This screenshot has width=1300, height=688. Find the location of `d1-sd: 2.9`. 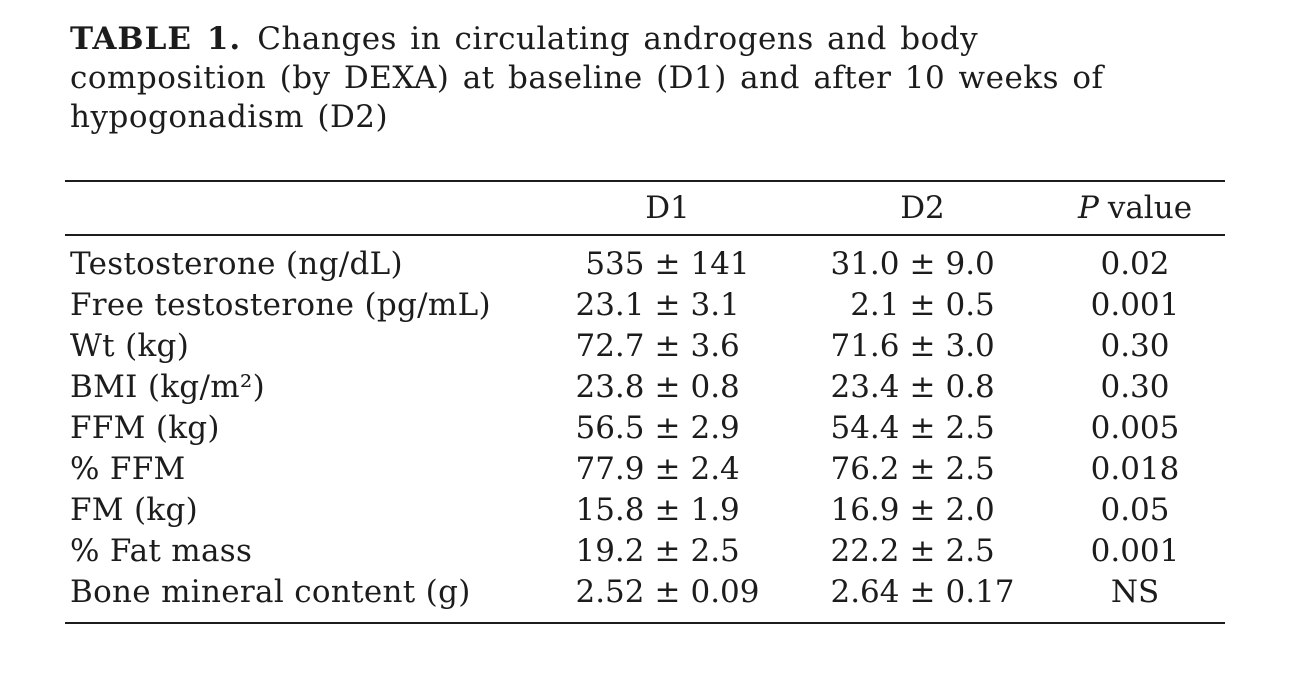

d1-sd: 2.9 is located at coordinates (715, 428).